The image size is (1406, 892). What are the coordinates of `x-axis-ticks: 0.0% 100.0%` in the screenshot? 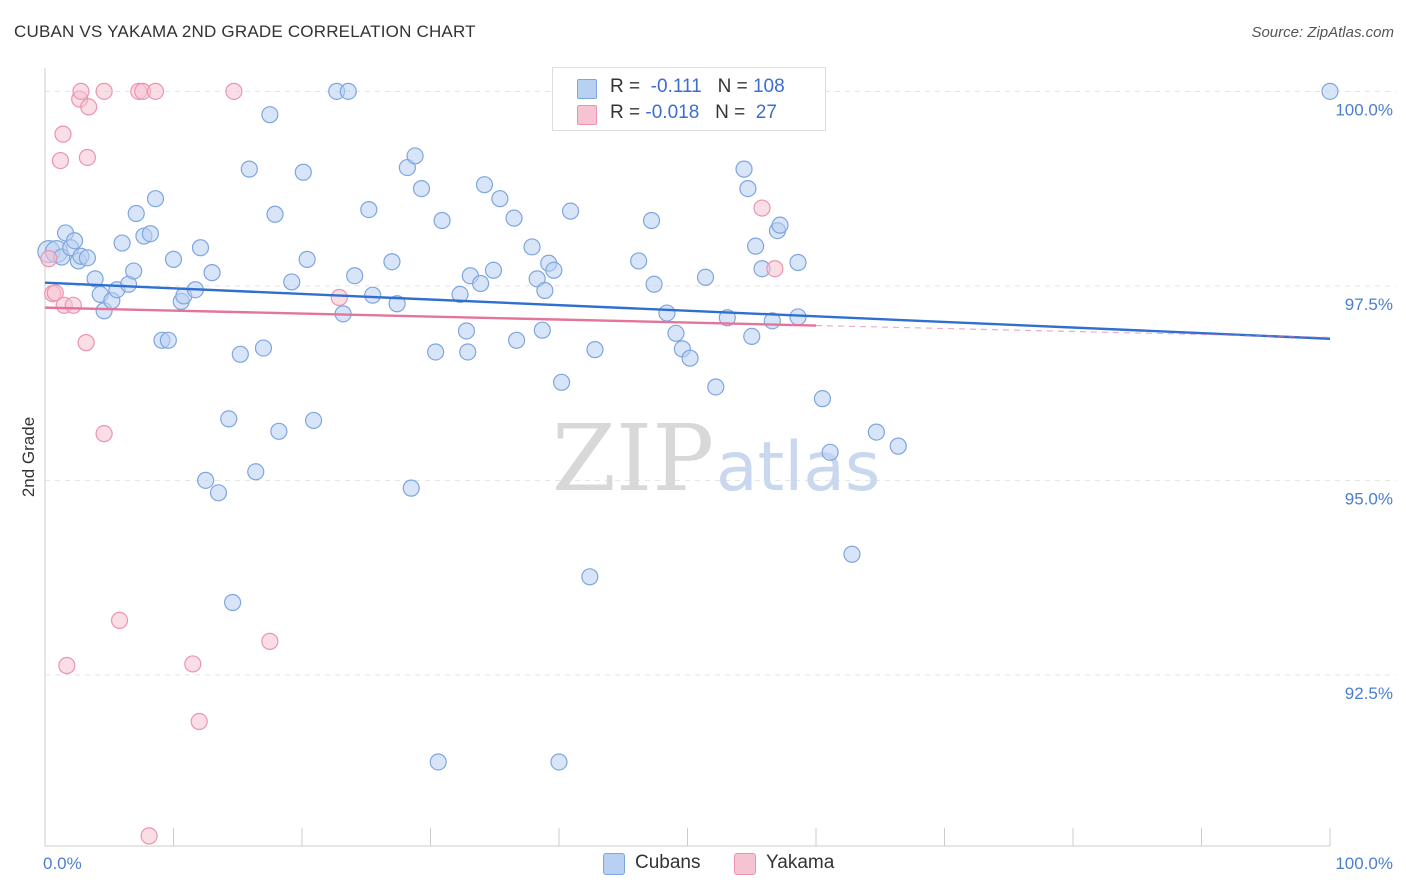 It's located at (718, 850).